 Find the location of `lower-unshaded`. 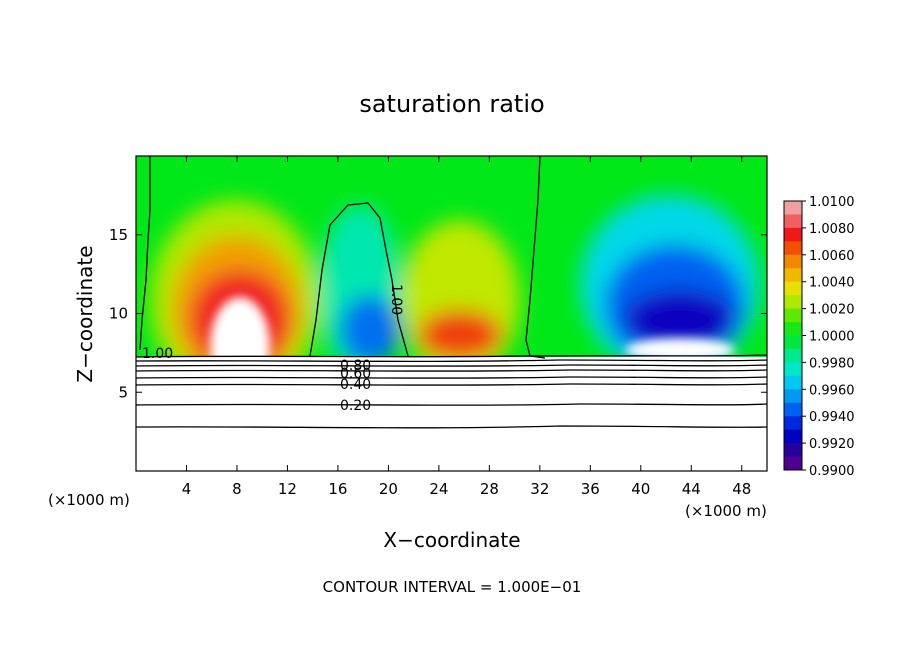

lower-unshaded is located at coordinates (451, 414).